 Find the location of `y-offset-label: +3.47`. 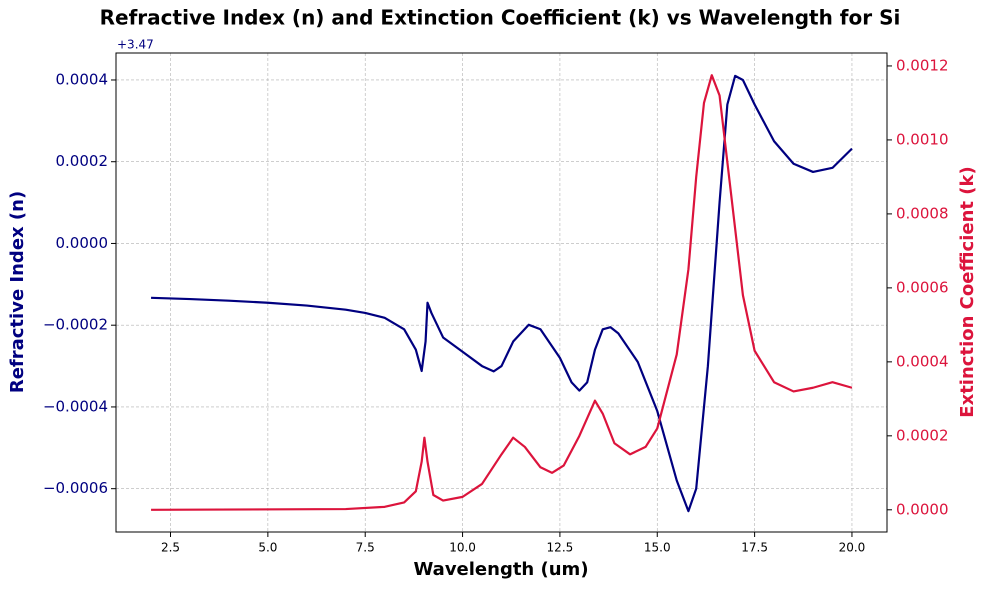

y-offset-label: +3.47 is located at coordinates (135, 45).